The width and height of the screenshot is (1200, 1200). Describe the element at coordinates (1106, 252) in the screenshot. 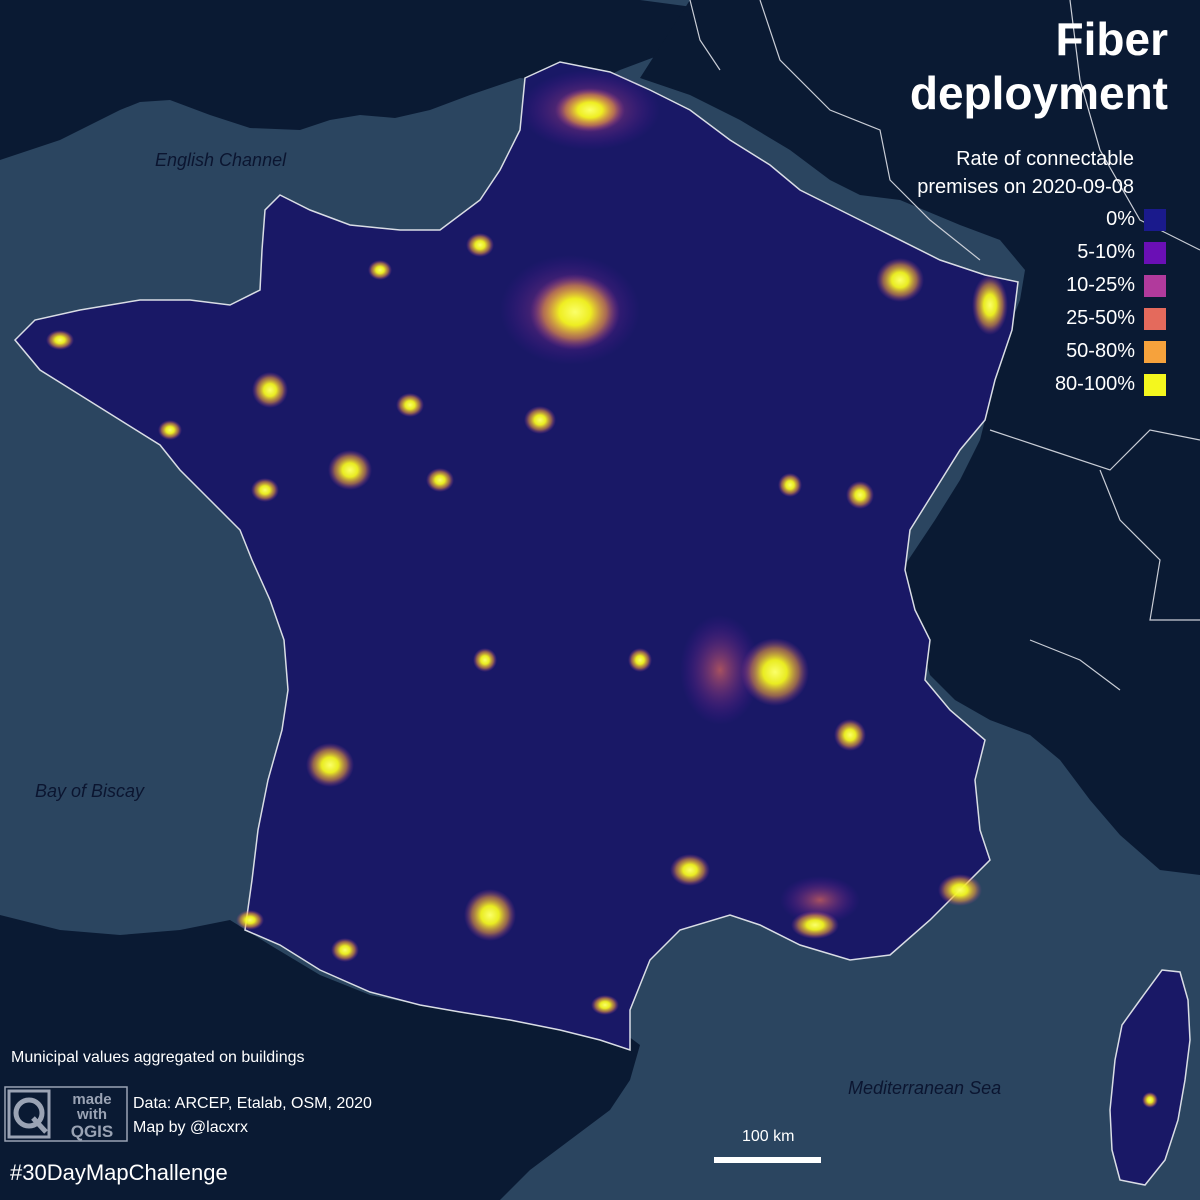

I see `legend-item-label: 5-10%` at that location.